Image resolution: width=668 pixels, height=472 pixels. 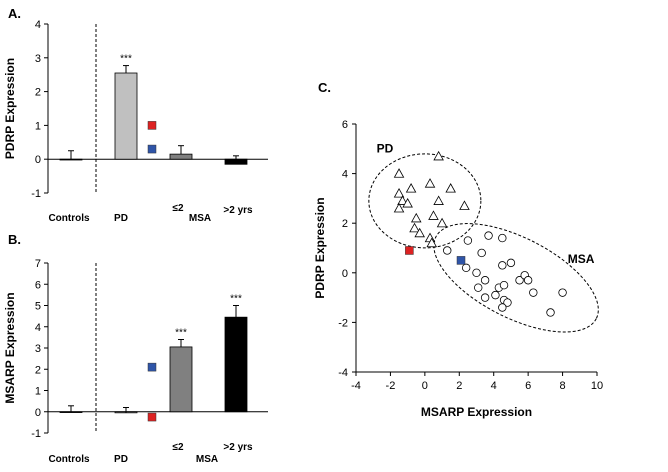 I want to click on x-tick-label: -2, so click(x=391, y=386).